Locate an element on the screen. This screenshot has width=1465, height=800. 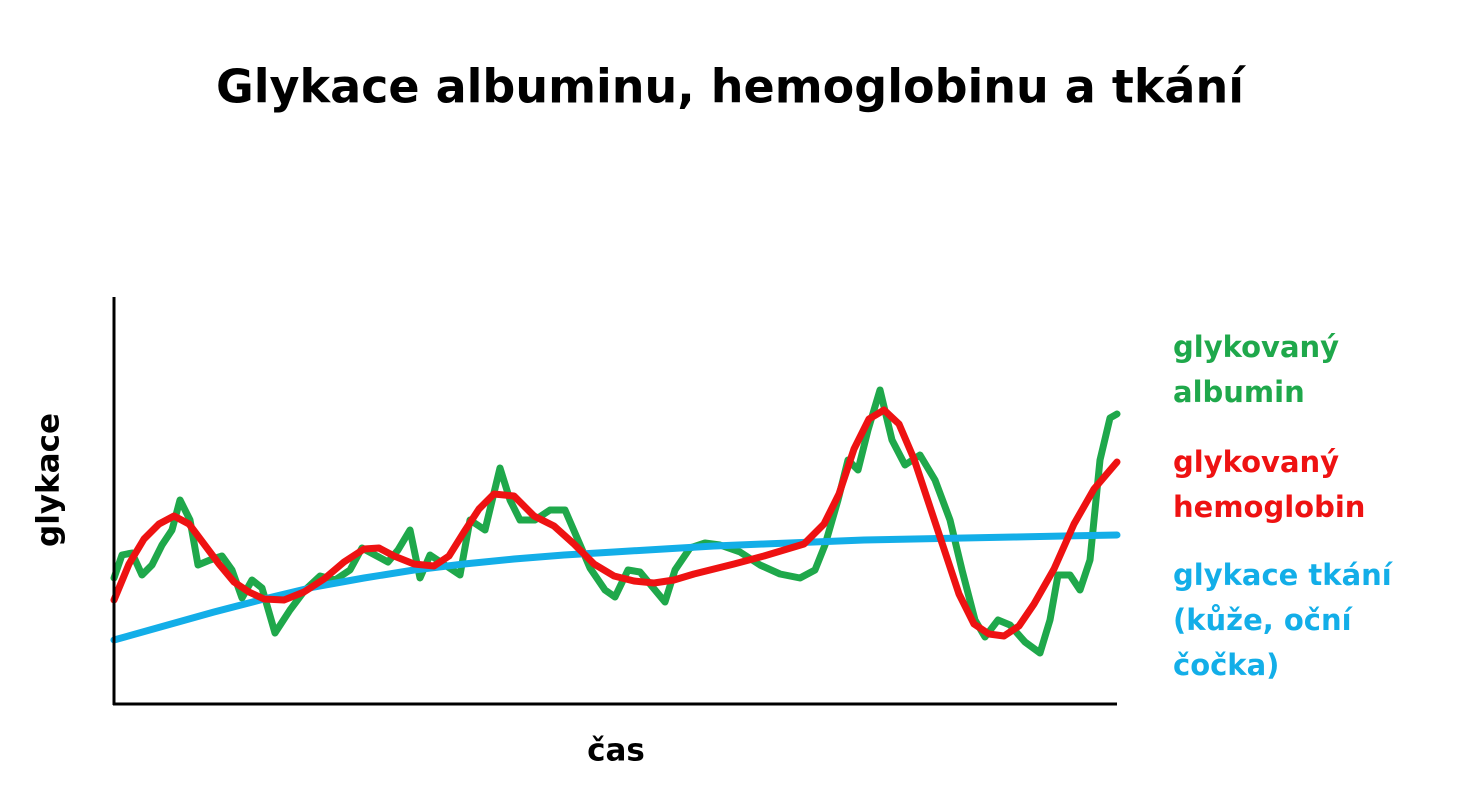
y-axis-label: glykace is located at coordinates (49, 480).